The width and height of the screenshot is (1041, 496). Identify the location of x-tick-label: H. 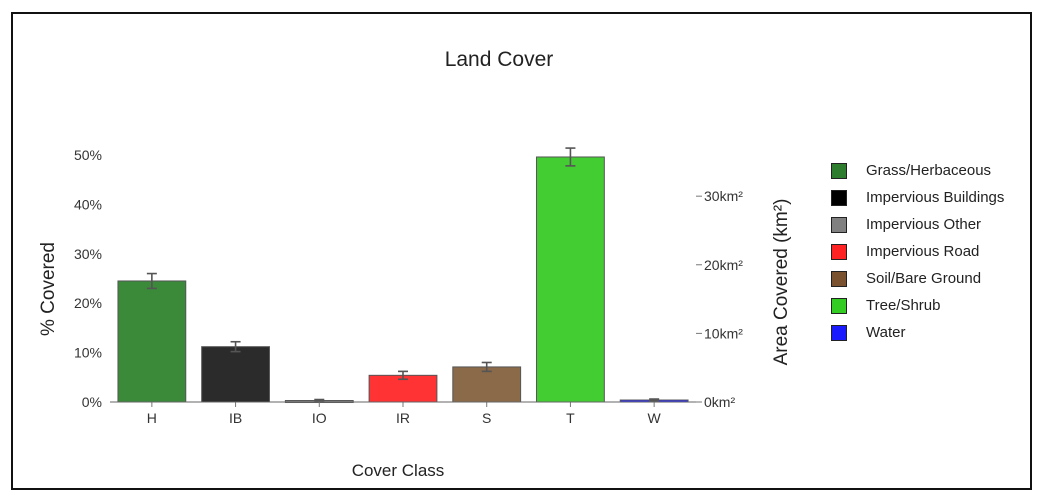
(152, 418).